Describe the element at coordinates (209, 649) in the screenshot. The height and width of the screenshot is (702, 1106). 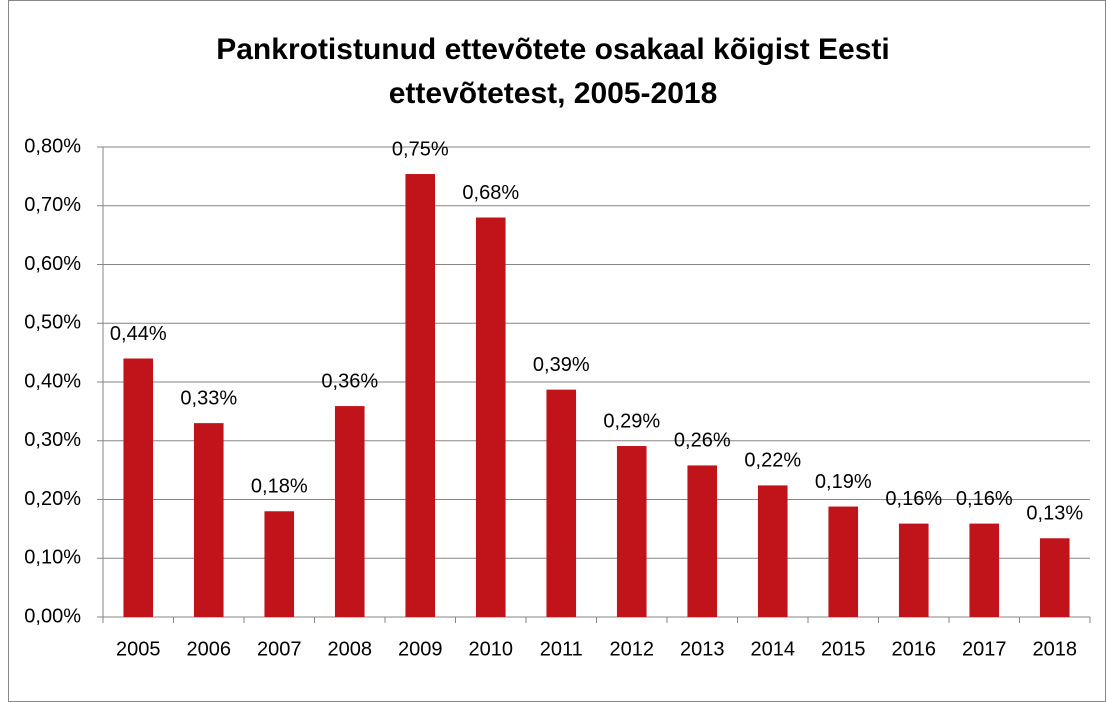
I see `x-tick-label: 2006` at that location.